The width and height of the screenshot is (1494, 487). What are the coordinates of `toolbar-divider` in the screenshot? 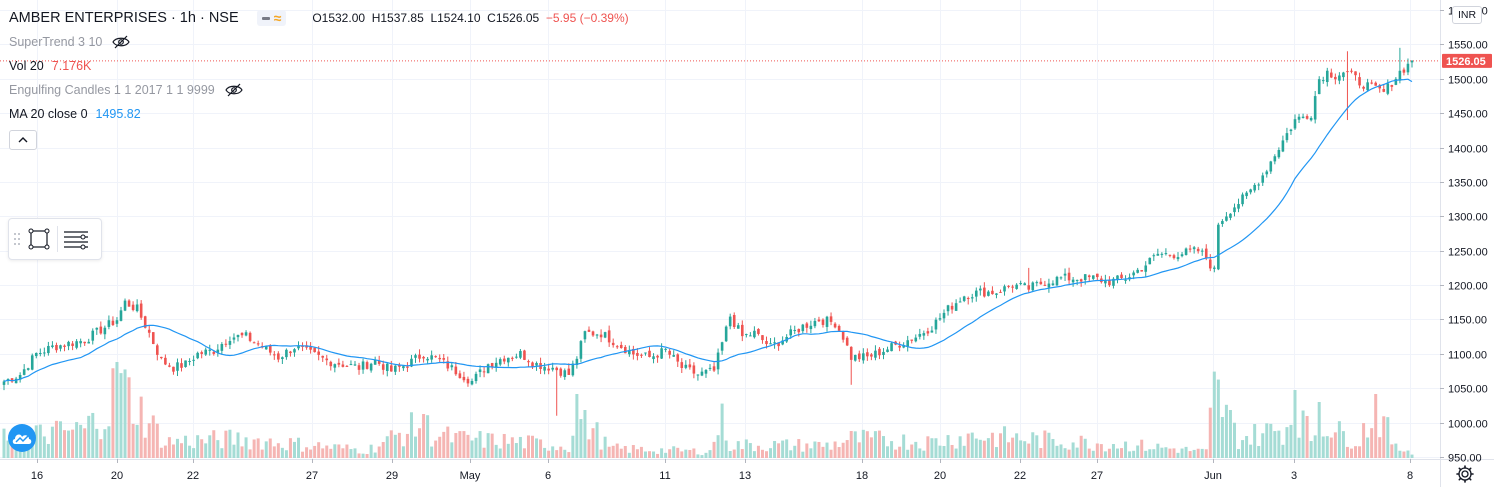 It's located at (57, 239).